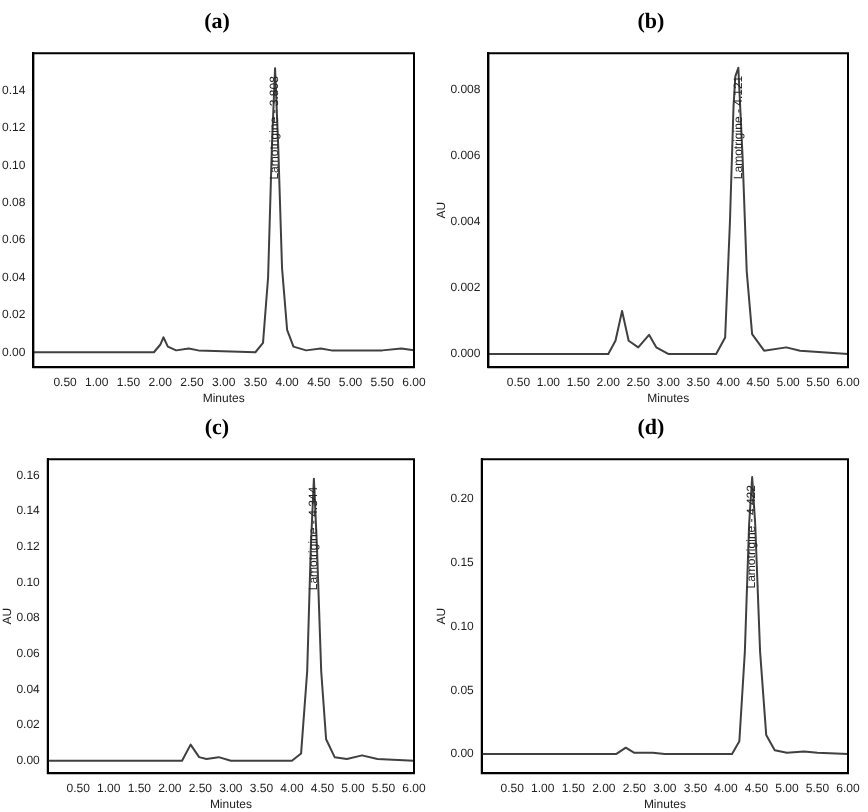 The image size is (868, 812). What do you see at coordinates (651, 23) in the screenshot?
I see `chart-title: (b)` at bounding box center [651, 23].